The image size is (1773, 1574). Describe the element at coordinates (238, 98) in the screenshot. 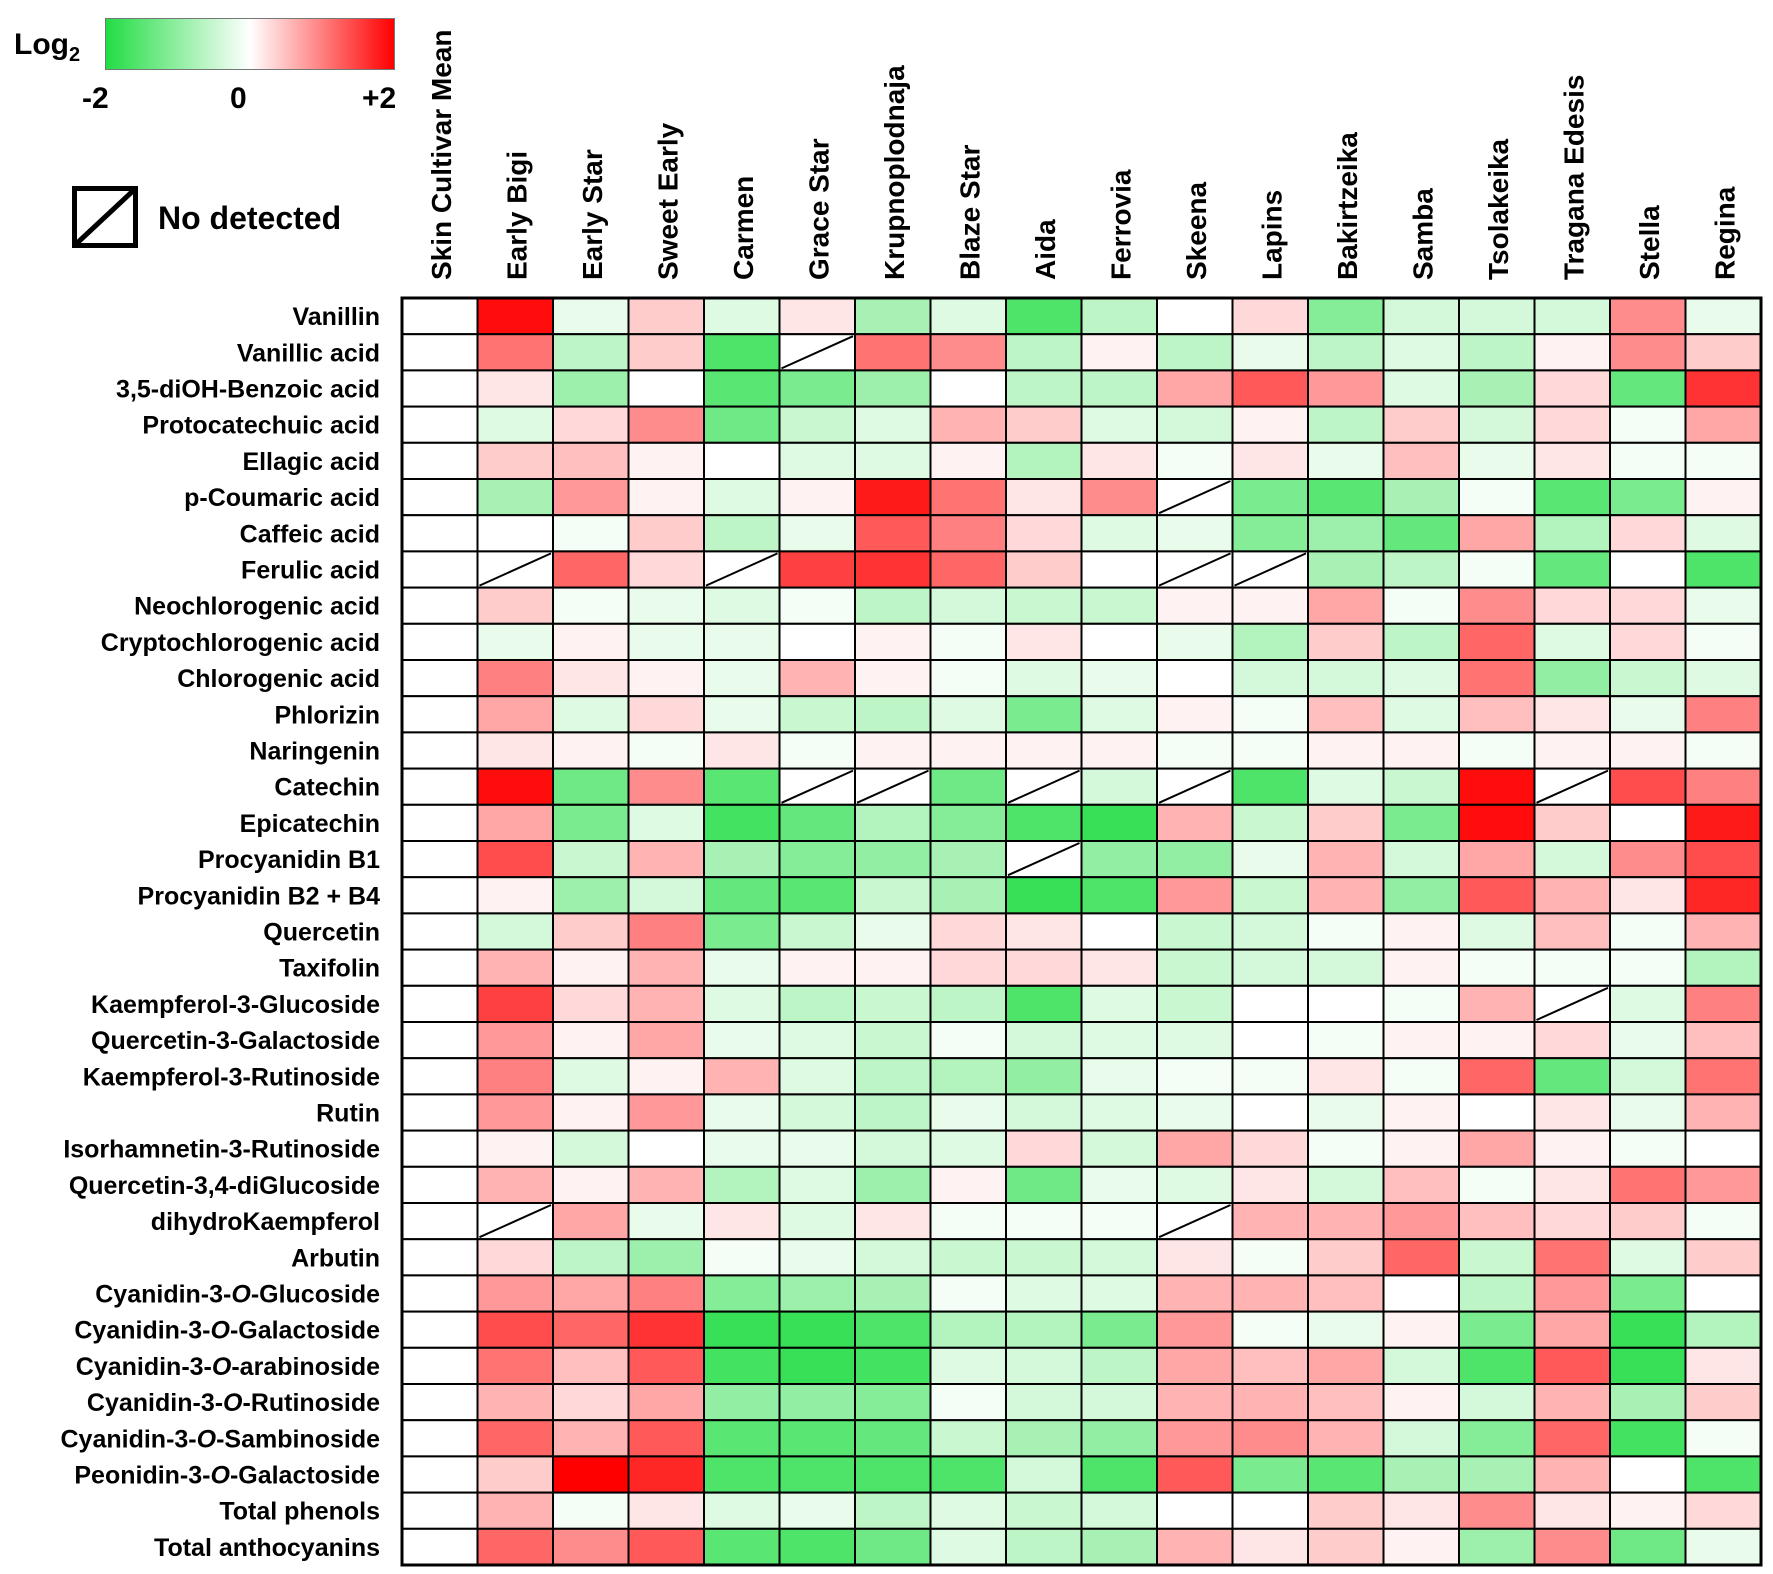

I see `legend-mid-label: 0` at that location.